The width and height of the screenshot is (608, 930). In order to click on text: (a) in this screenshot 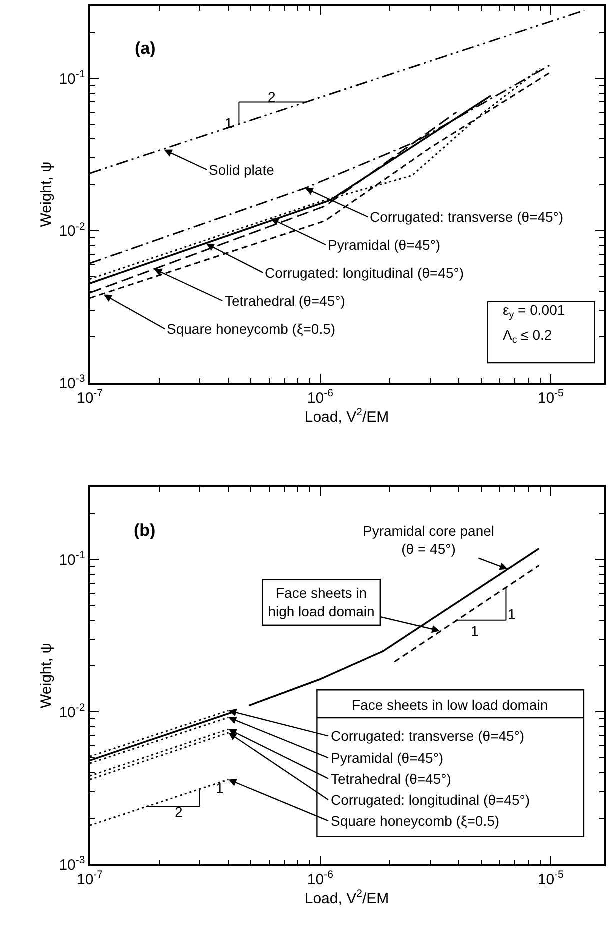, I will do `click(145, 48)`.